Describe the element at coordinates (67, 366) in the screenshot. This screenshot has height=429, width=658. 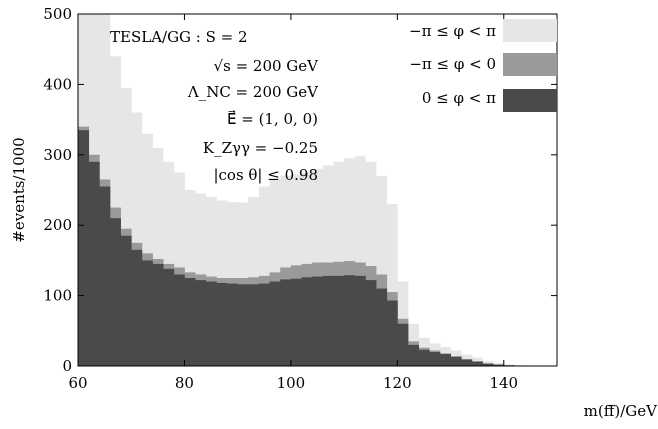
I see `y-tick-label: 0` at that location.